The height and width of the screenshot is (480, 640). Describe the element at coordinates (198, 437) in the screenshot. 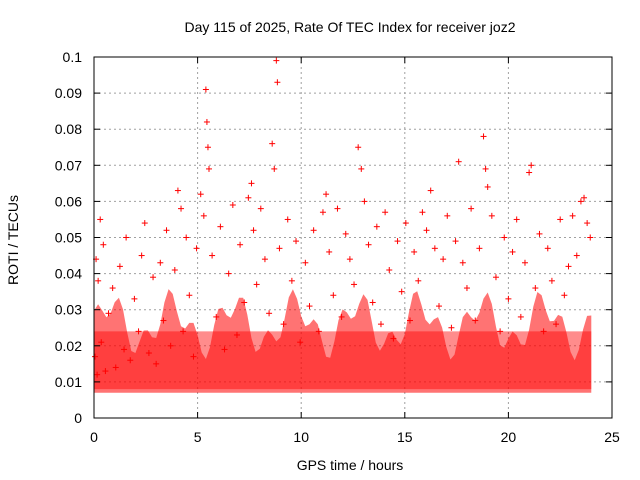

I see `x-tick-label: 5` at that location.